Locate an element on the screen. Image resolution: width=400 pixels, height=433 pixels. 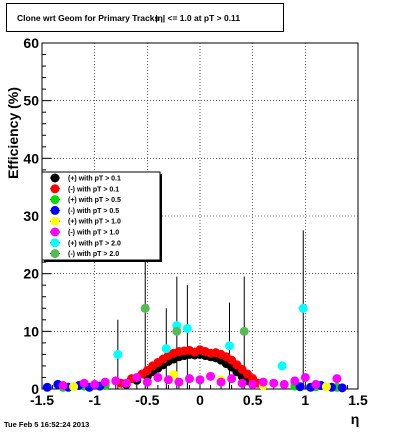
timestamp-footer: Tue Feb 5 16:52:24 2013 is located at coordinates (47, 424).